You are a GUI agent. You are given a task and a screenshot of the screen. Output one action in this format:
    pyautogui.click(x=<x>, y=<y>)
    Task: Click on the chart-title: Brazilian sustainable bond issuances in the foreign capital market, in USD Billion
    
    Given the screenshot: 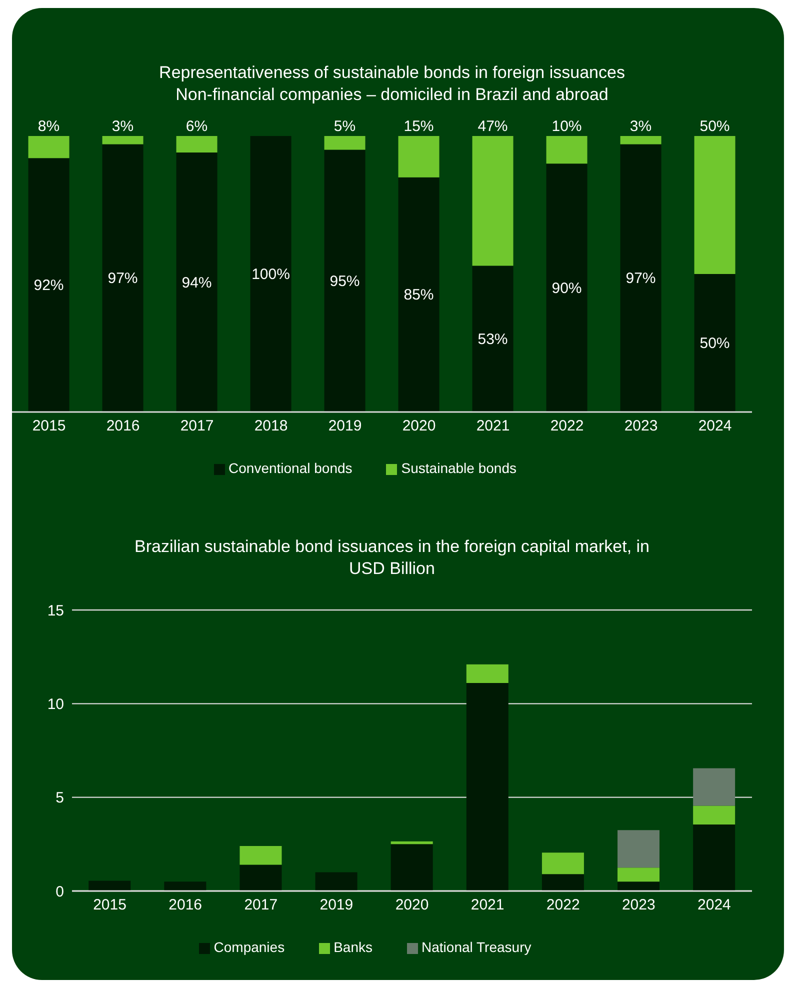 What is the action you would take?
    pyautogui.click(x=391, y=558)
    